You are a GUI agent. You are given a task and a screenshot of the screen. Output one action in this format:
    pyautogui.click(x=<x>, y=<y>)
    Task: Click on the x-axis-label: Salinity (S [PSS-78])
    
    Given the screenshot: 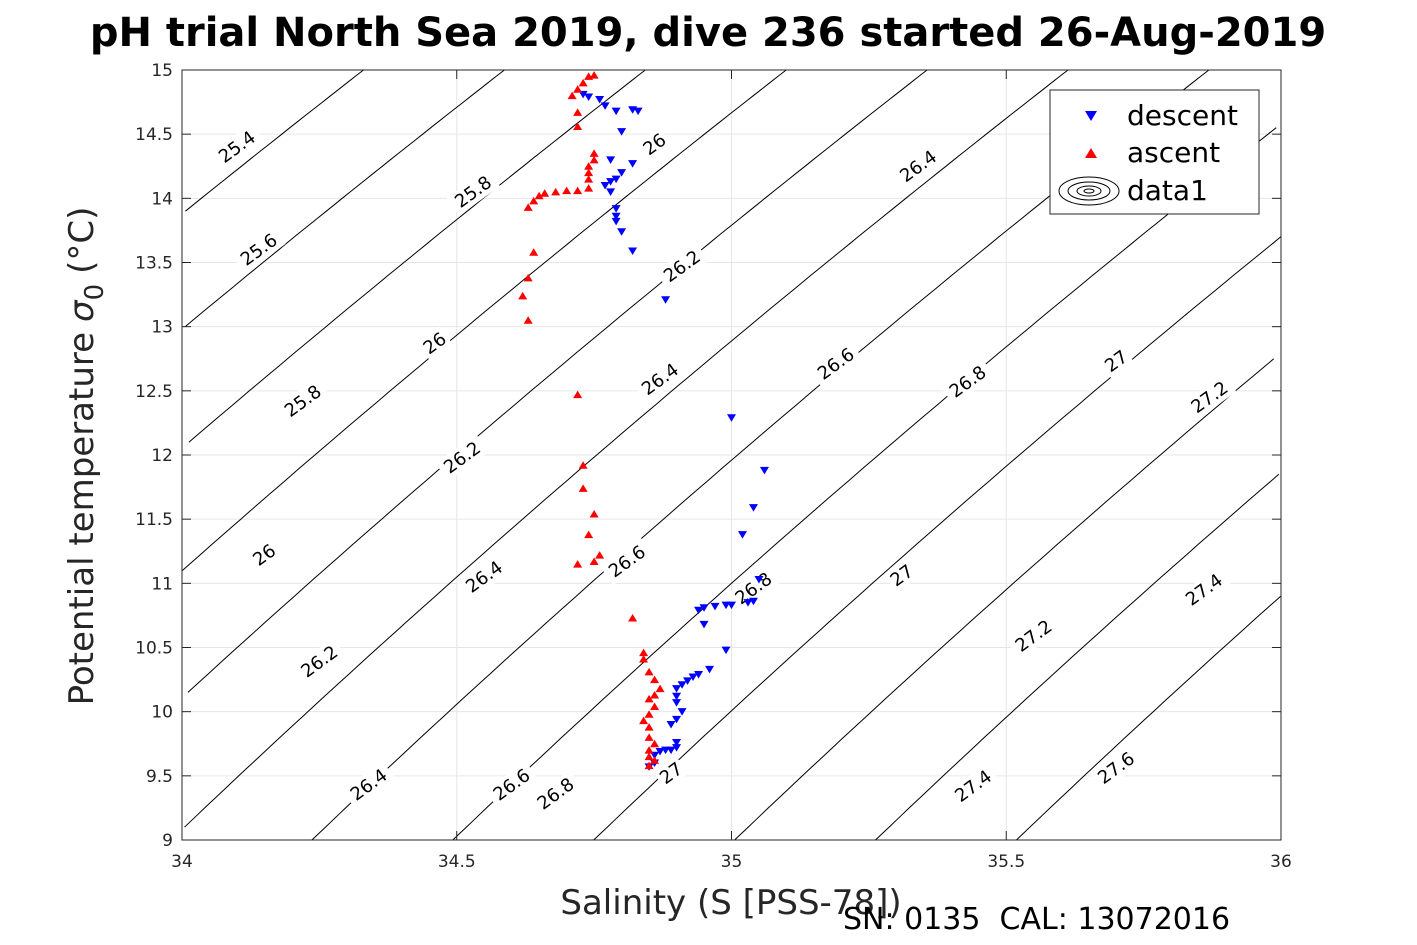 What is the action you would take?
    pyautogui.click(x=730, y=903)
    